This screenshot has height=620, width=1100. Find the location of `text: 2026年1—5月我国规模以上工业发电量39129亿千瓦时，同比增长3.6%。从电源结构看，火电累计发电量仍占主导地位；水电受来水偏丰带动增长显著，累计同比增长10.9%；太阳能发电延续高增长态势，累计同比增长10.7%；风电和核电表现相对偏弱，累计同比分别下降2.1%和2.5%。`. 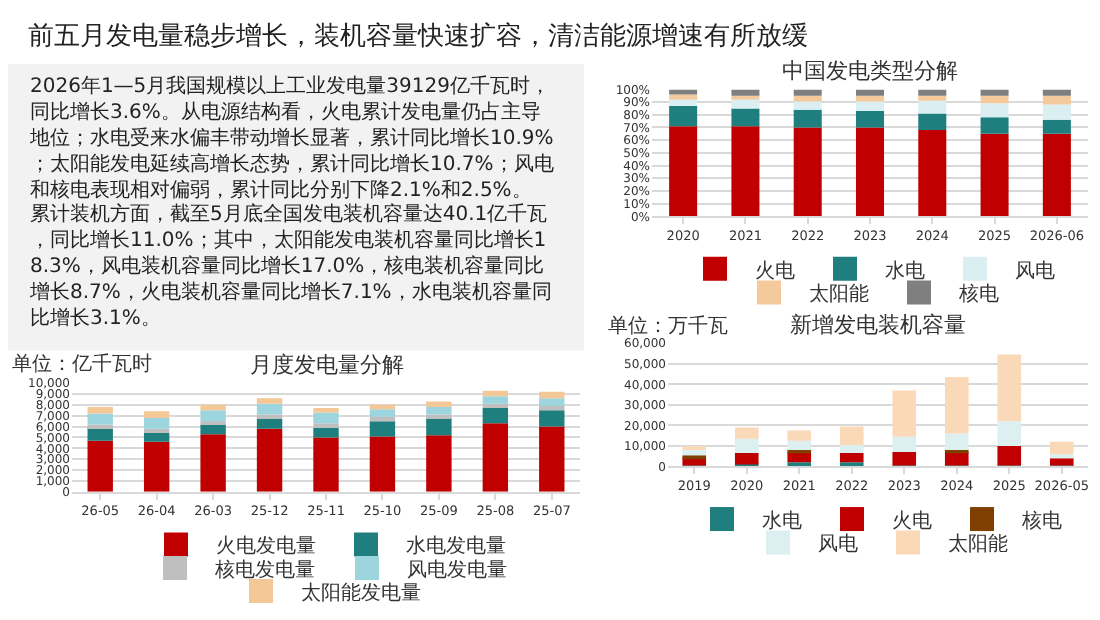

text: 2026年1—5月我国规模以上工业发电量39129亿千瓦时，同比增长3.6%。从电源结构看，火电累计发电量仍占主导地位；水电受来水偏丰带动增长显著，累计同比增长10.9%；太阳能发电延续高增长态势，累计同比增长10.7%；风电和核电表现相对偏弱，累计同比分别下降2.1%和2.5%。 is located at coordinates (291, 138).